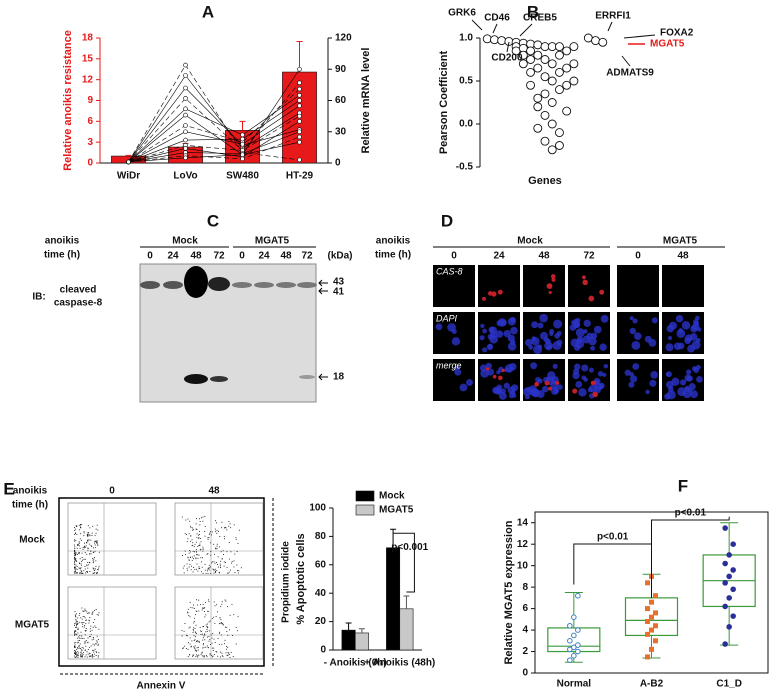 This screenshot has width=774, height=696. I want to click on y-tick-label: 15, so click(88, 58).